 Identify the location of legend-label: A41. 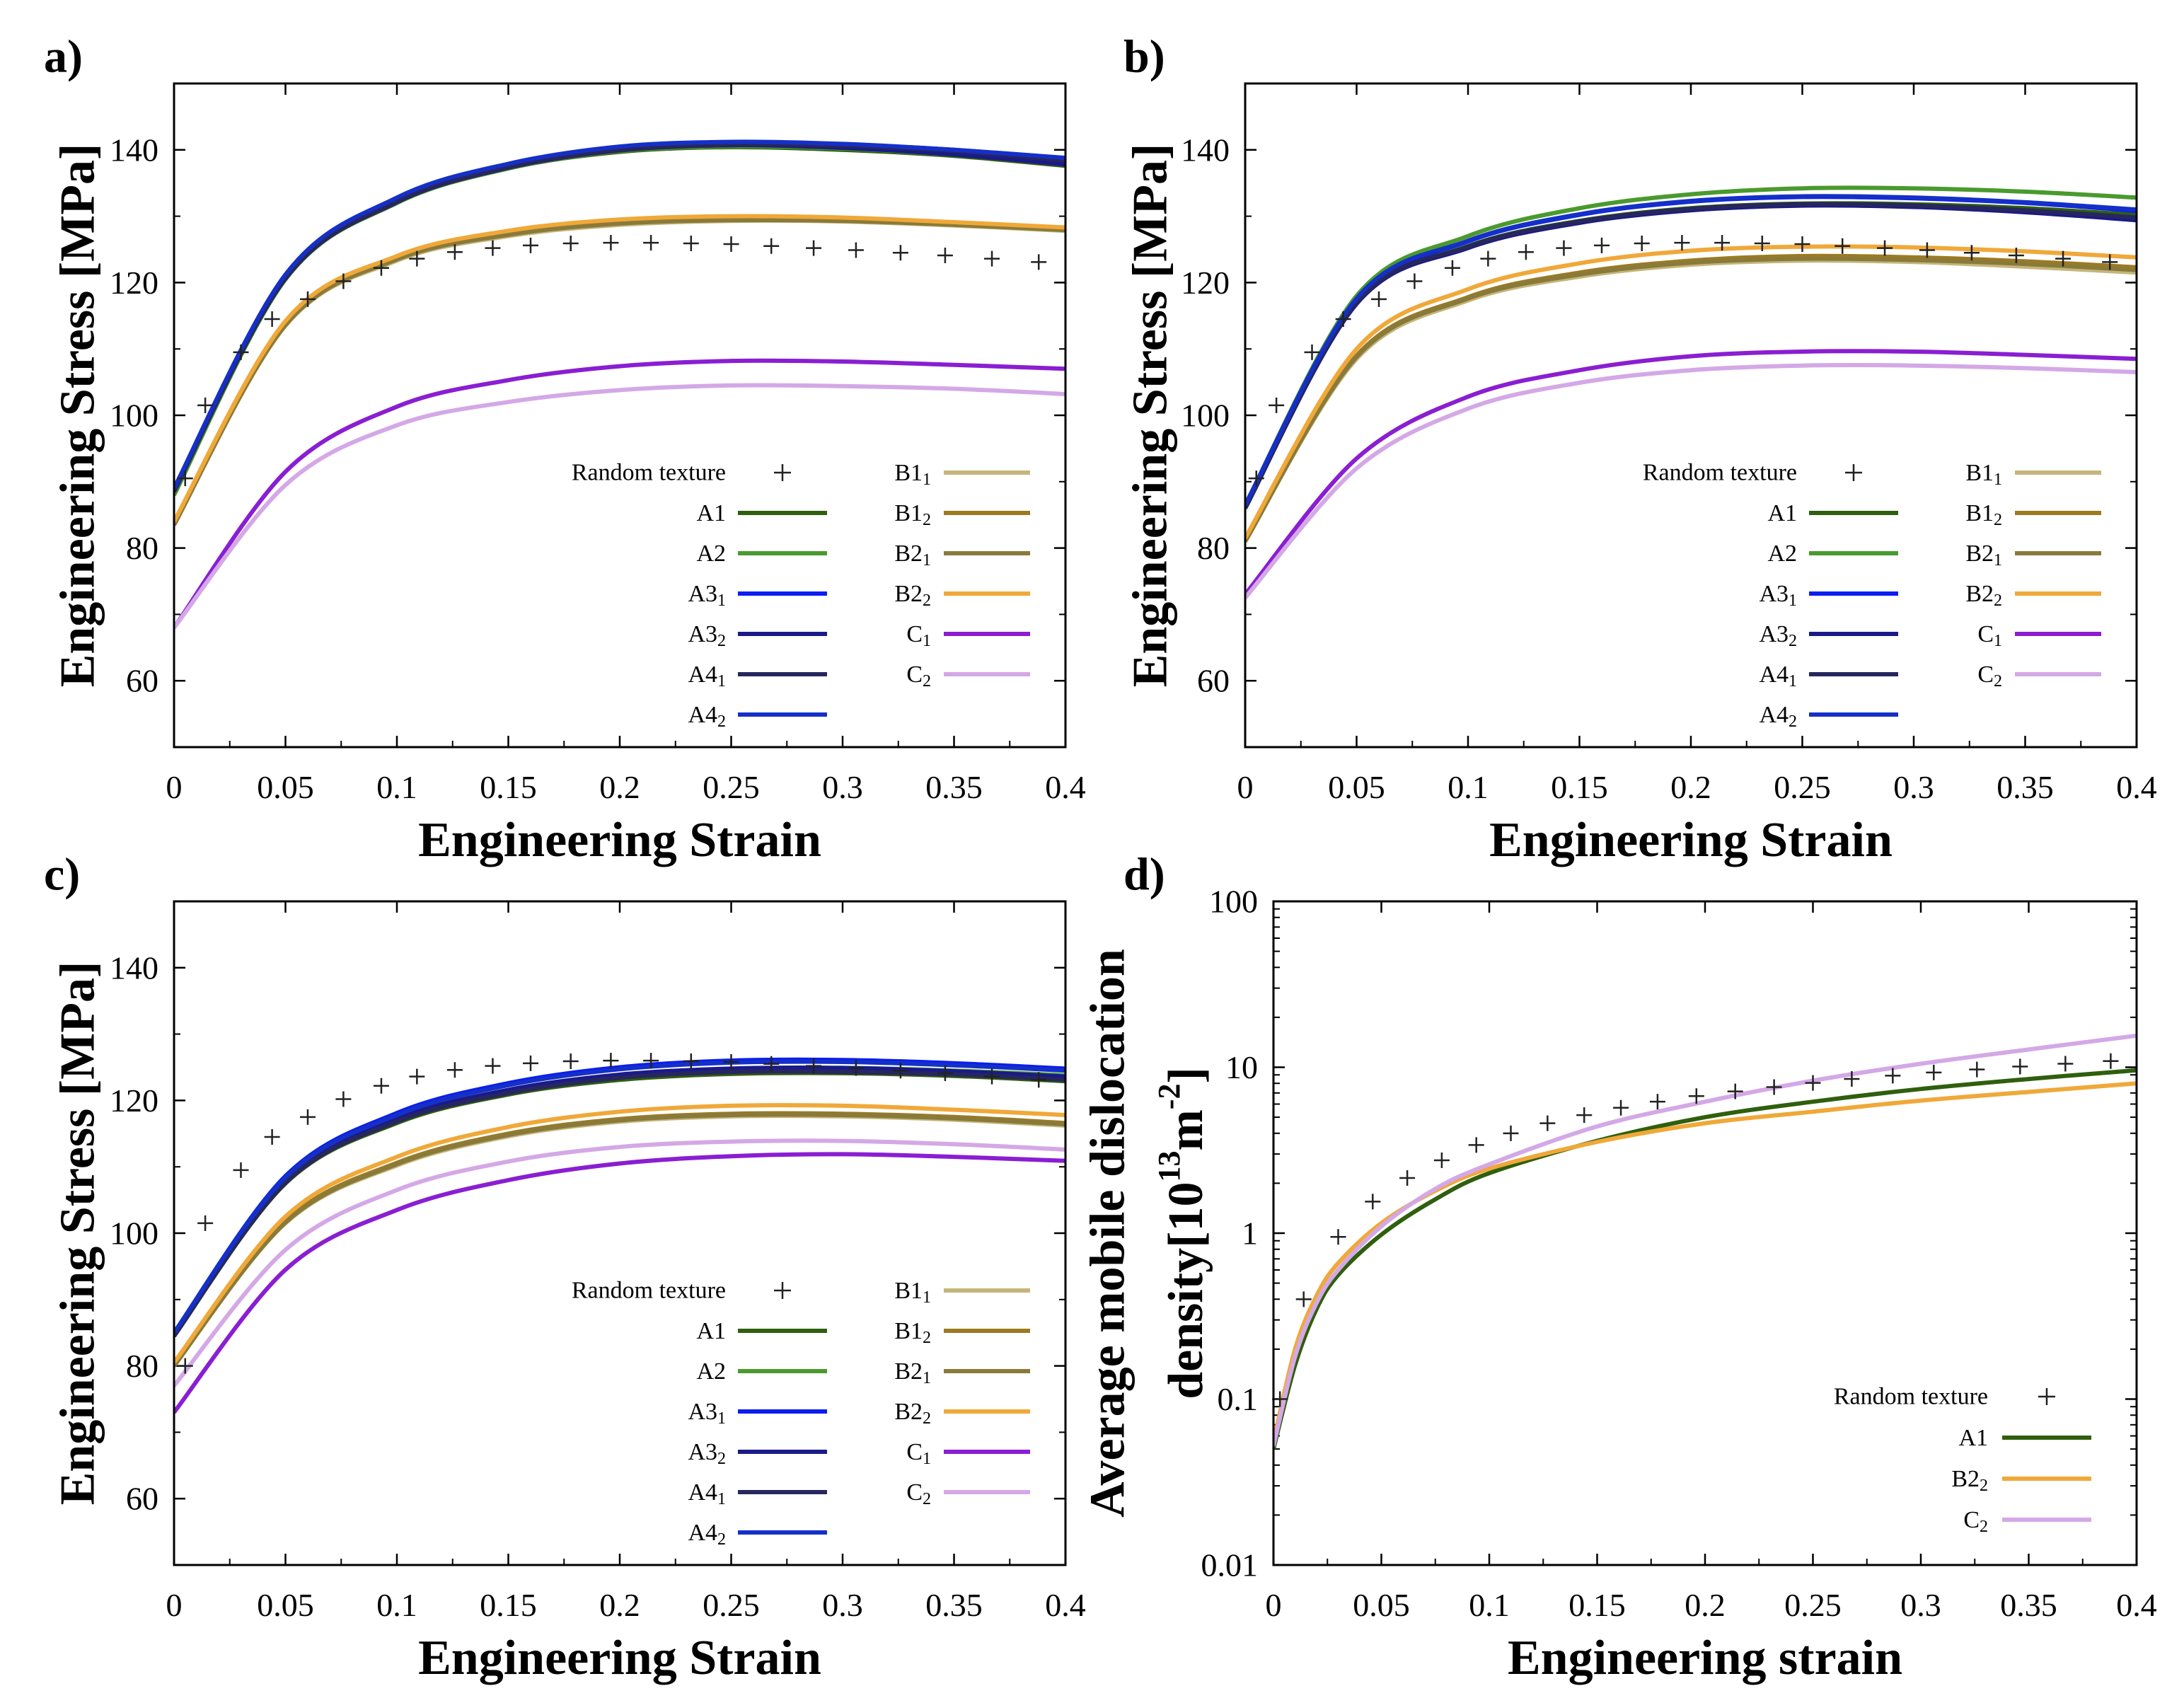
(707, 1494).